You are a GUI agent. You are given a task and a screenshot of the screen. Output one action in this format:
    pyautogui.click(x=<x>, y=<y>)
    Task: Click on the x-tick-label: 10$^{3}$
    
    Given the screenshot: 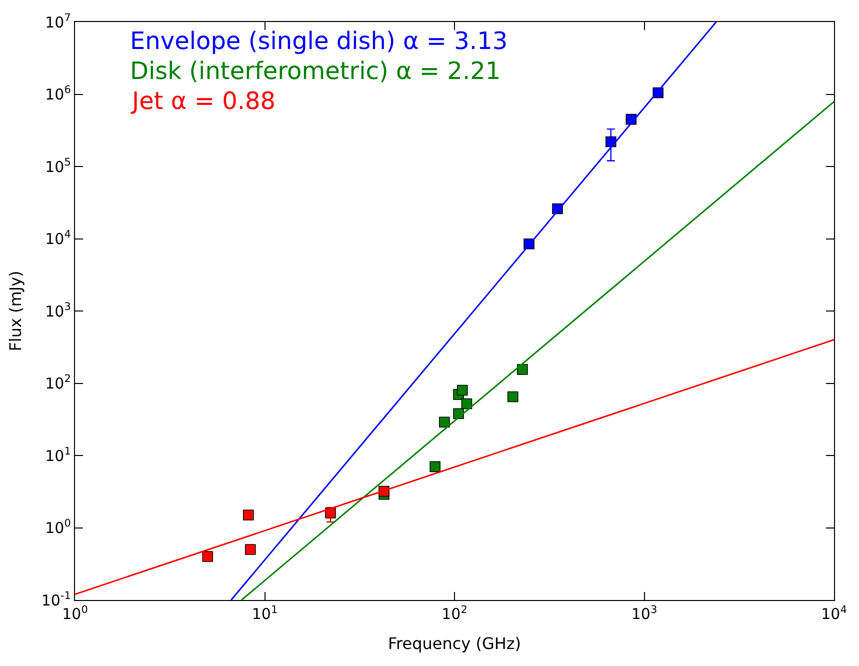 What is the action you would take?
    pyautogui.click(x=644, y=614)
    